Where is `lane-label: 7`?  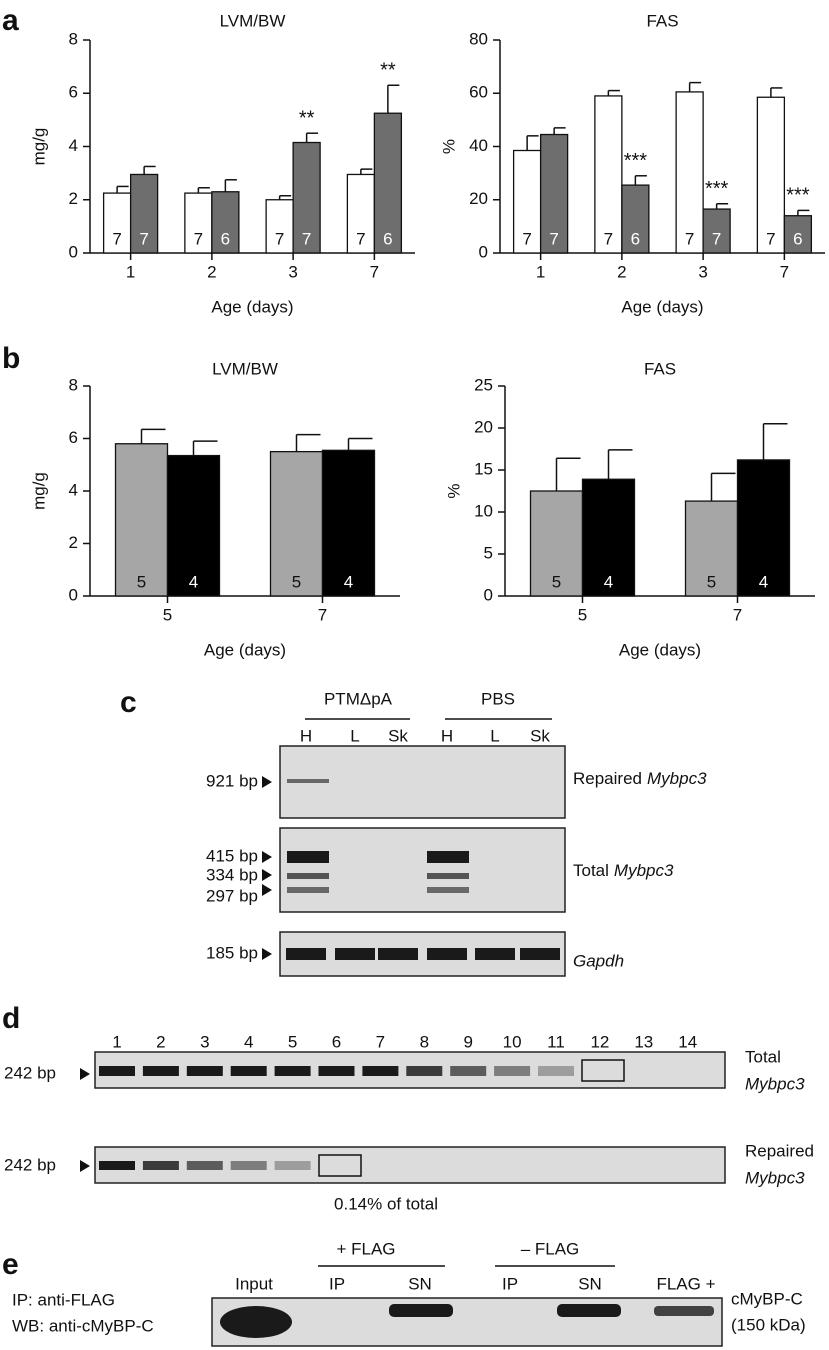 lane-label: 7 is located at coordinates (380, 1041).